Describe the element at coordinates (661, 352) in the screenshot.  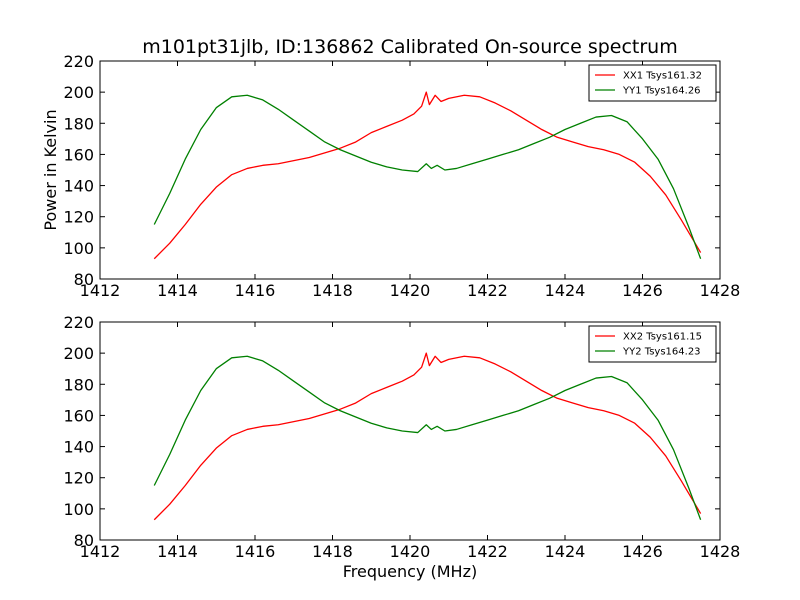
I see `legend-label: YY2 Tsys164.23` at that location.